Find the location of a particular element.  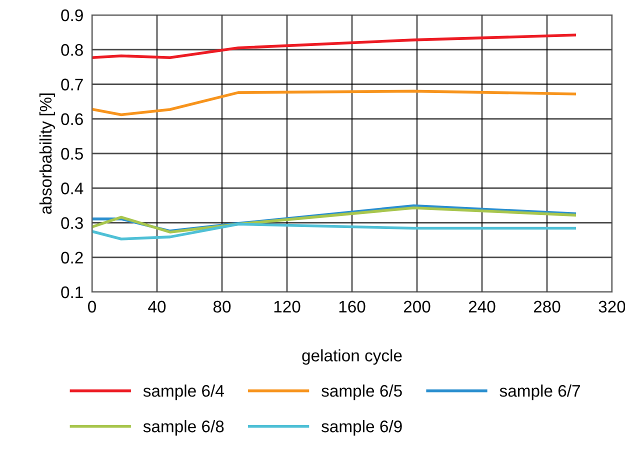

legend-label: sample 6/4 is located at coordinates (183, 392).